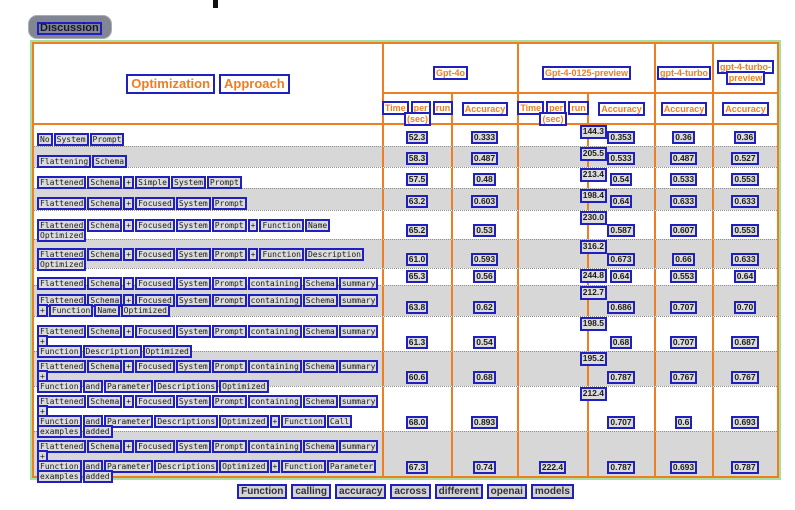  I want to click on cell-accuracy-gpt4o: 0.487, so click(484, 157).